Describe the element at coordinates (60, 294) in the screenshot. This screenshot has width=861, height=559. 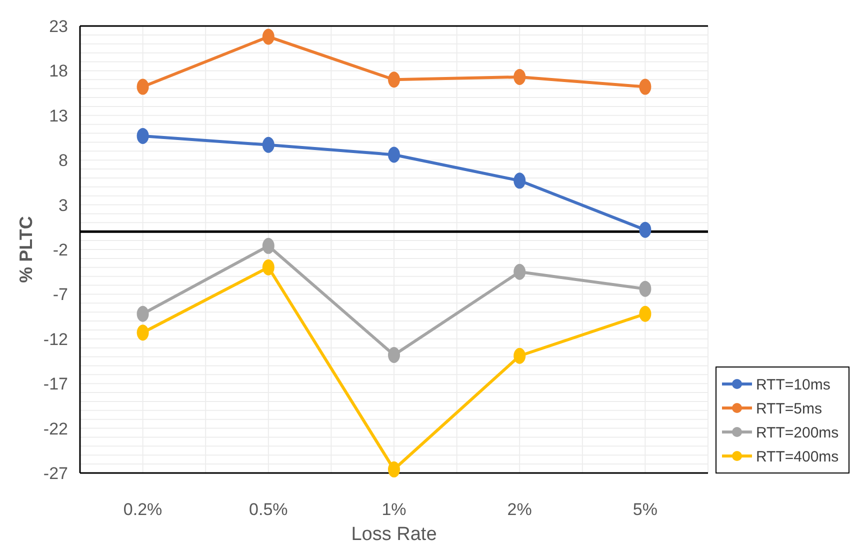
I see `y-tick-label: -7` at that location.